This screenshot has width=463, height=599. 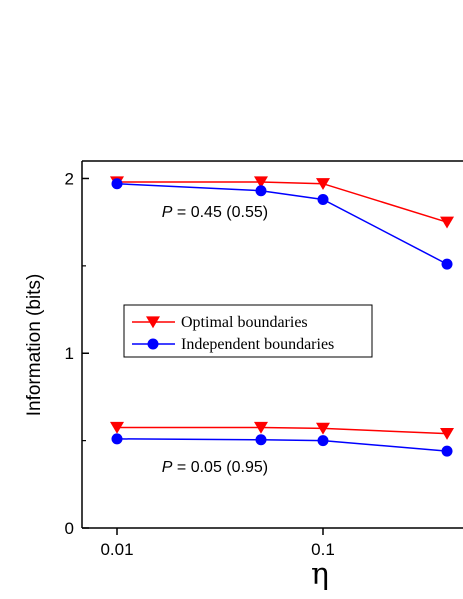 What do you see at coordinates (220, 212) in the screenshot?
I see `annotation-value: = 0.45 (0.55)` at bounding box center [220, 212].